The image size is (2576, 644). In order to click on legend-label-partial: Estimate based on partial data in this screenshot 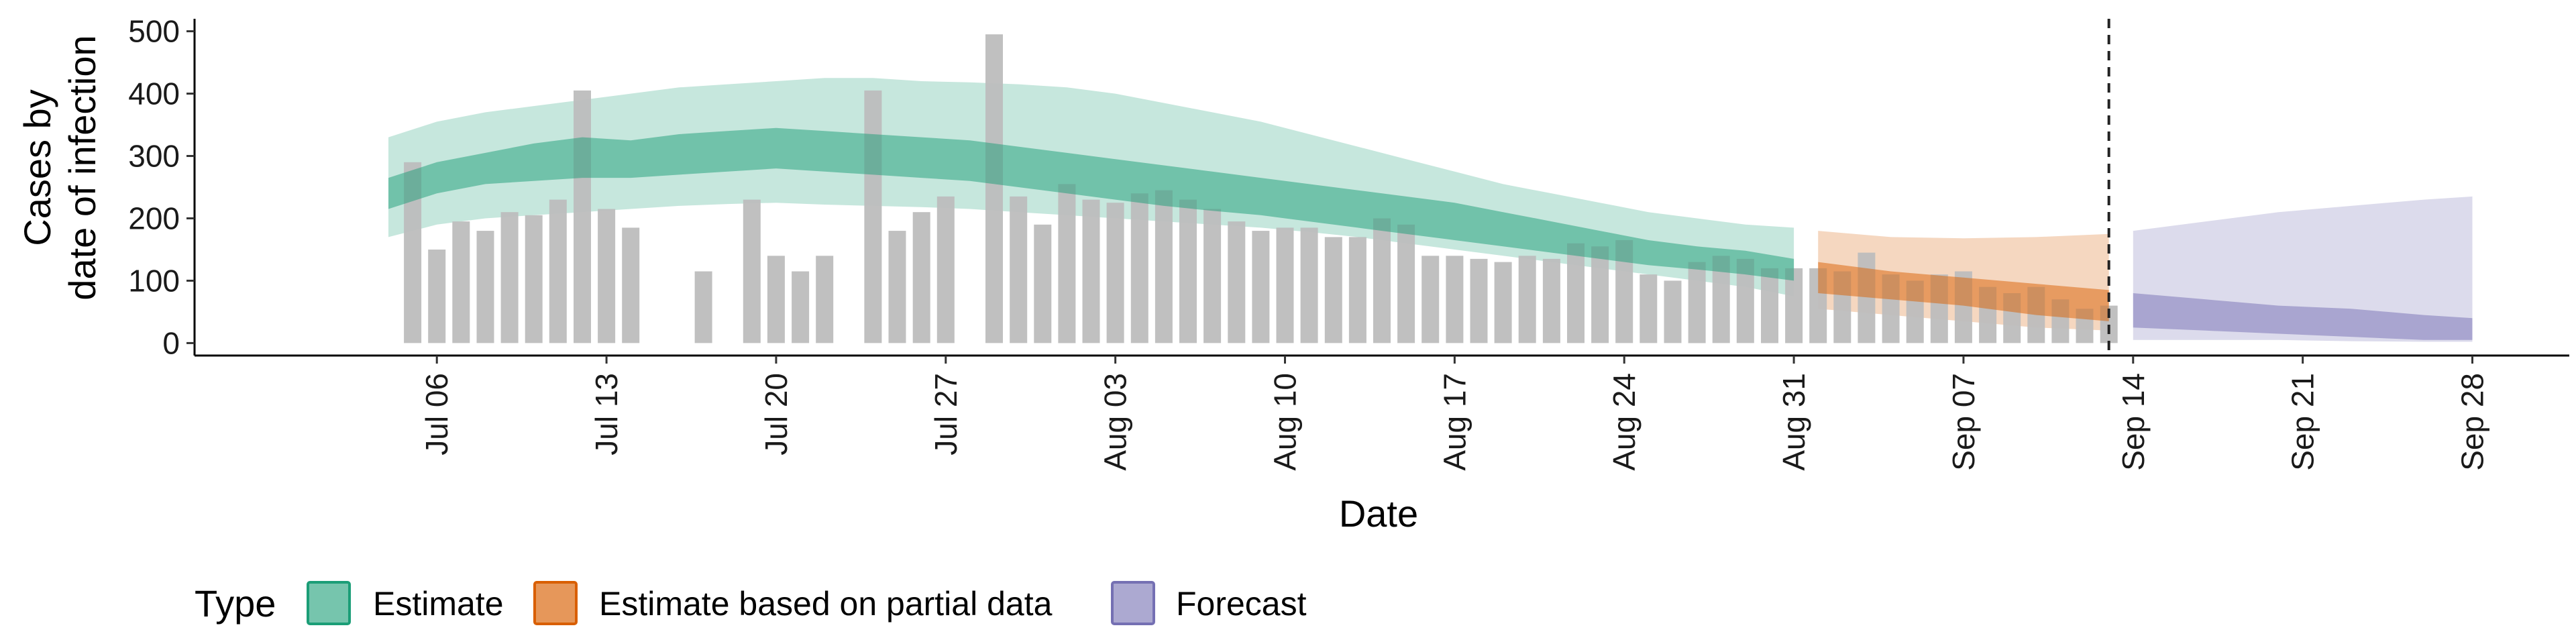, I will do `click(826, 604)`.